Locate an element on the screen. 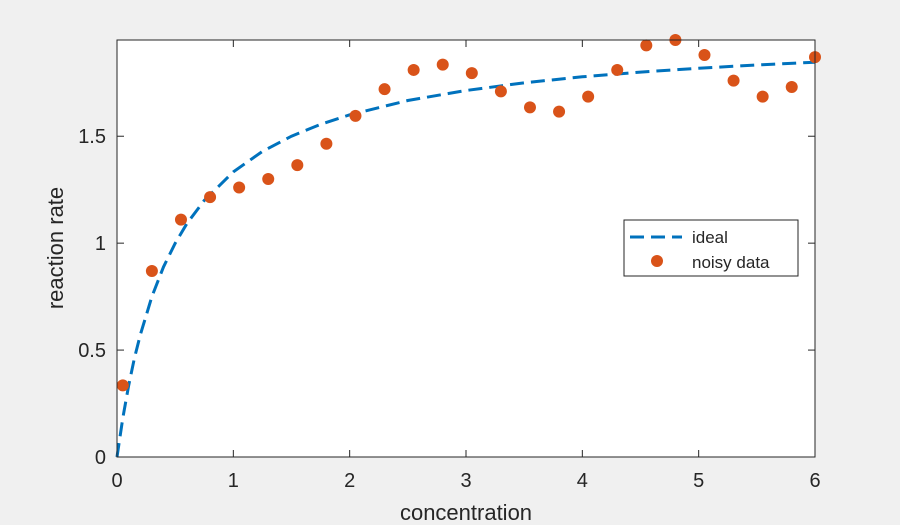  legend-noisy-data-label: noisy data is located at coordinates (731, 262).